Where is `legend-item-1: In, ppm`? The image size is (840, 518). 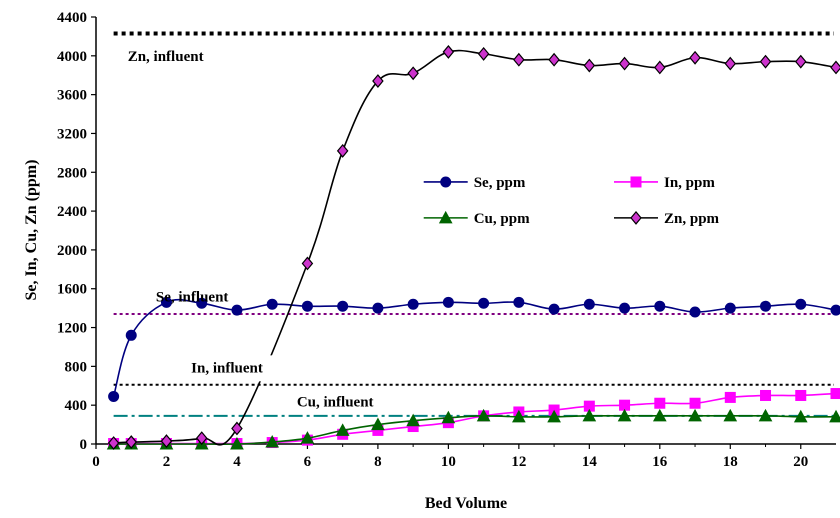
legend-item-1: In, ppm is located at coordinates (664, 183).